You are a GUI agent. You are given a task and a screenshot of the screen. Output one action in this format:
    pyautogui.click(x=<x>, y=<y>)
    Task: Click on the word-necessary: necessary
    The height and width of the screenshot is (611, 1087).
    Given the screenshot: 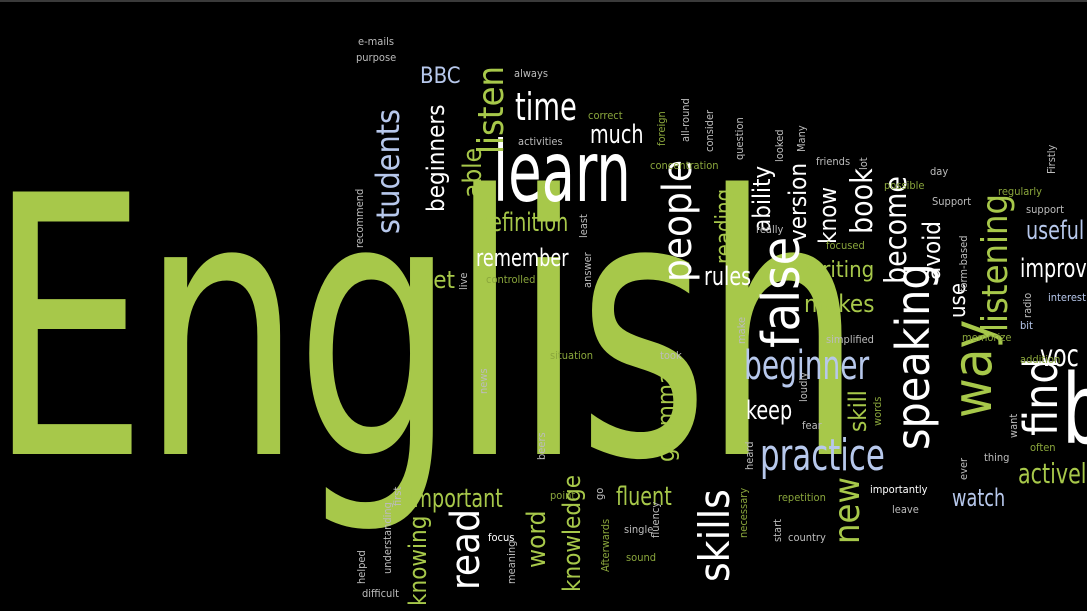 What is the action you would take?
    pyautogui.click(x=743, y=512)
    